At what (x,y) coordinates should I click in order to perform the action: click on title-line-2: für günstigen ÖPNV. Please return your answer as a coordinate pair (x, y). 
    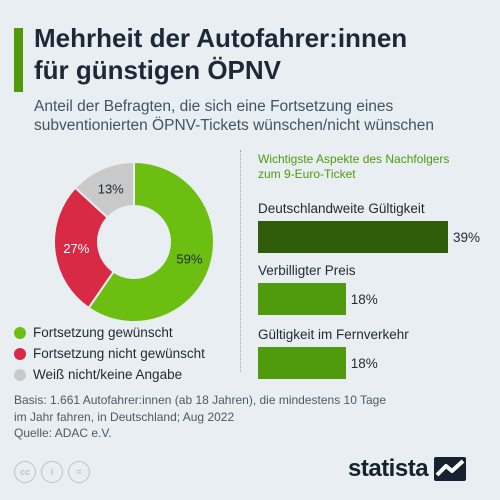
    Looking at the image, I should click on (157, 70).